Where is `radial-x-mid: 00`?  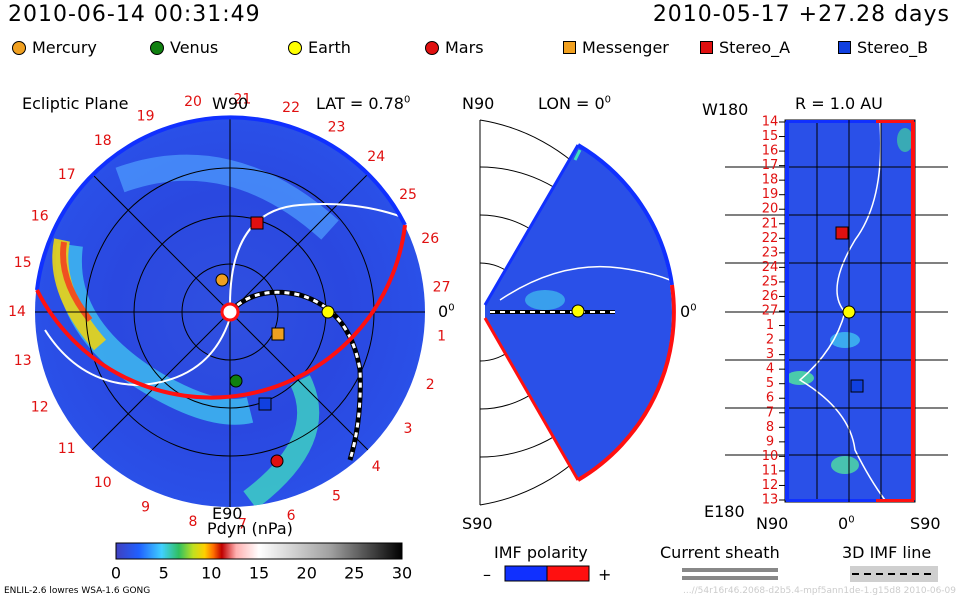
radial-x-mid: 00 is located at coordinates (846, 523).